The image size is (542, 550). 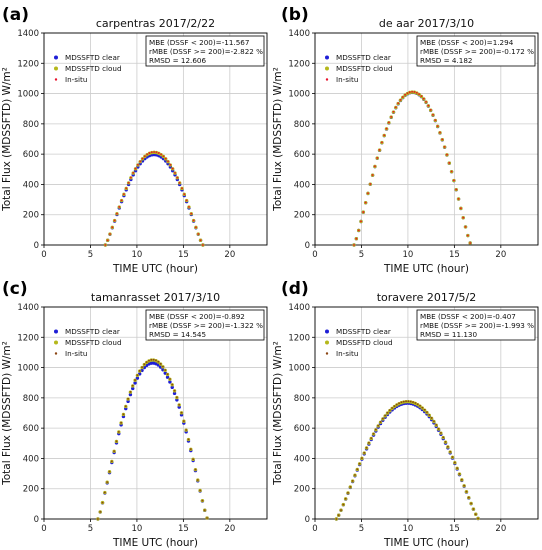 What do you see at coordinates (412, 168) in the screenshot?
I see `series-mdssftd-clear` at bounding box center [412, 168].